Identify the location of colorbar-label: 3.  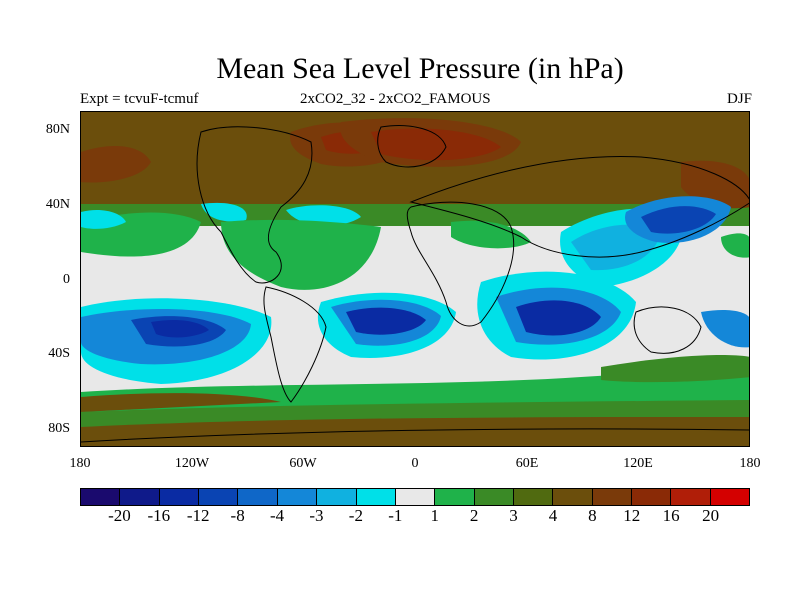
(513, 515).